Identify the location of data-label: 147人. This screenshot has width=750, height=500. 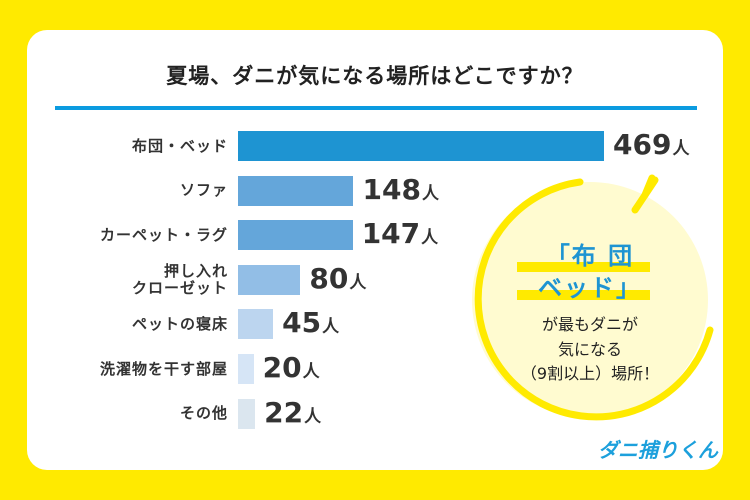
(400, 233).